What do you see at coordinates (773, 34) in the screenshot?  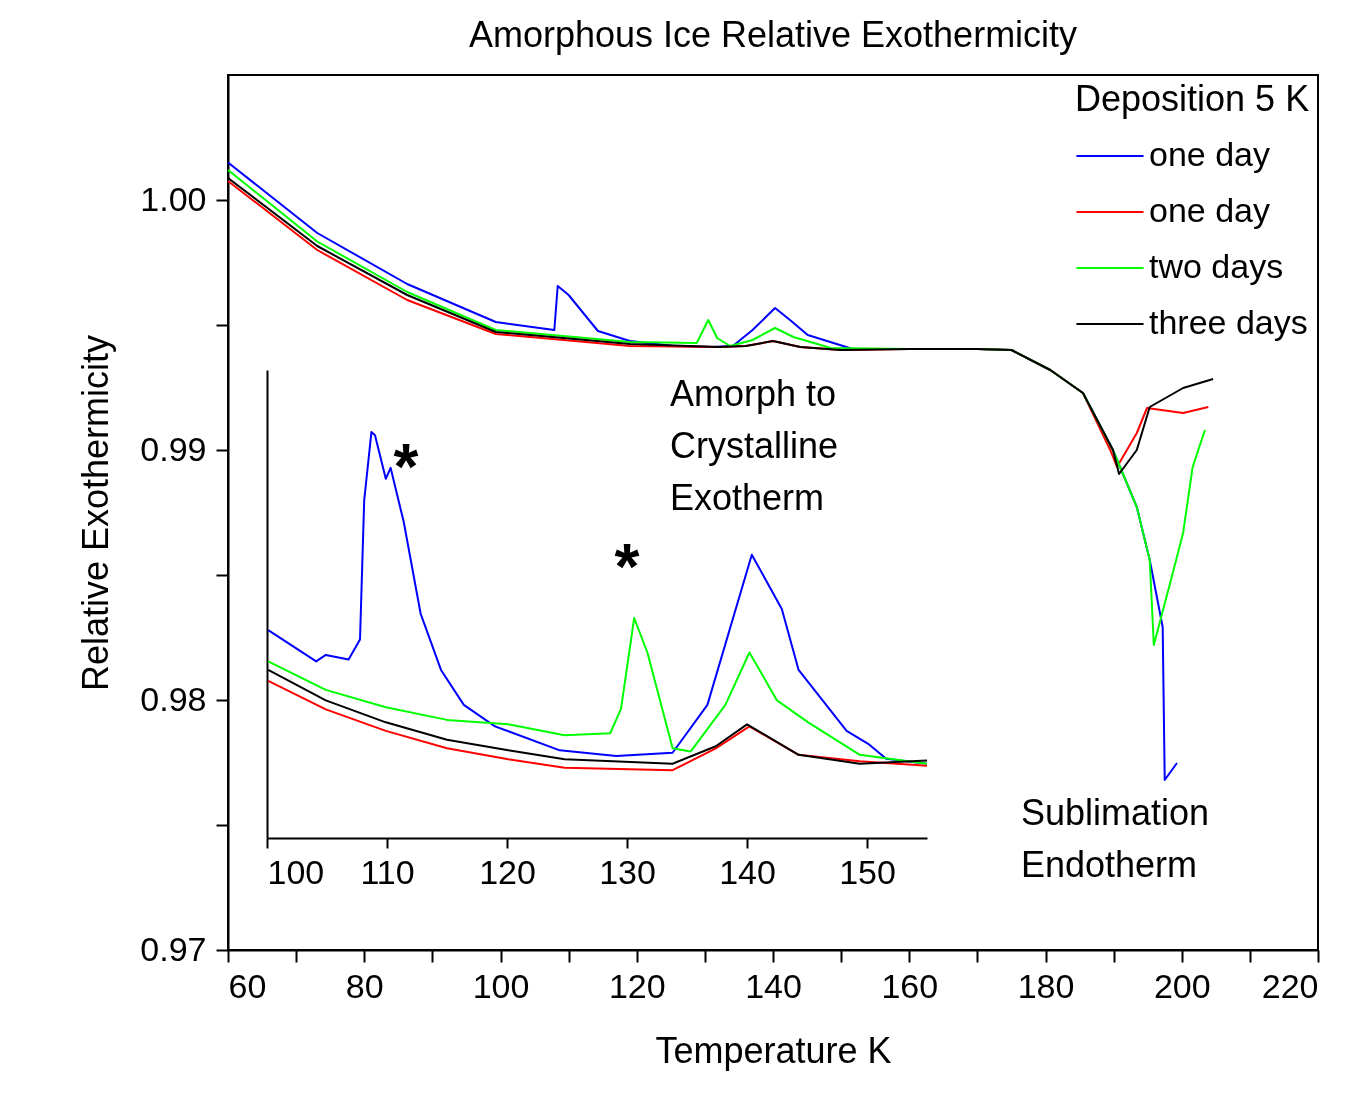 I see `chart-title: Amorphous Ice Relative Exothermicity` at bounding box center [773, 34].